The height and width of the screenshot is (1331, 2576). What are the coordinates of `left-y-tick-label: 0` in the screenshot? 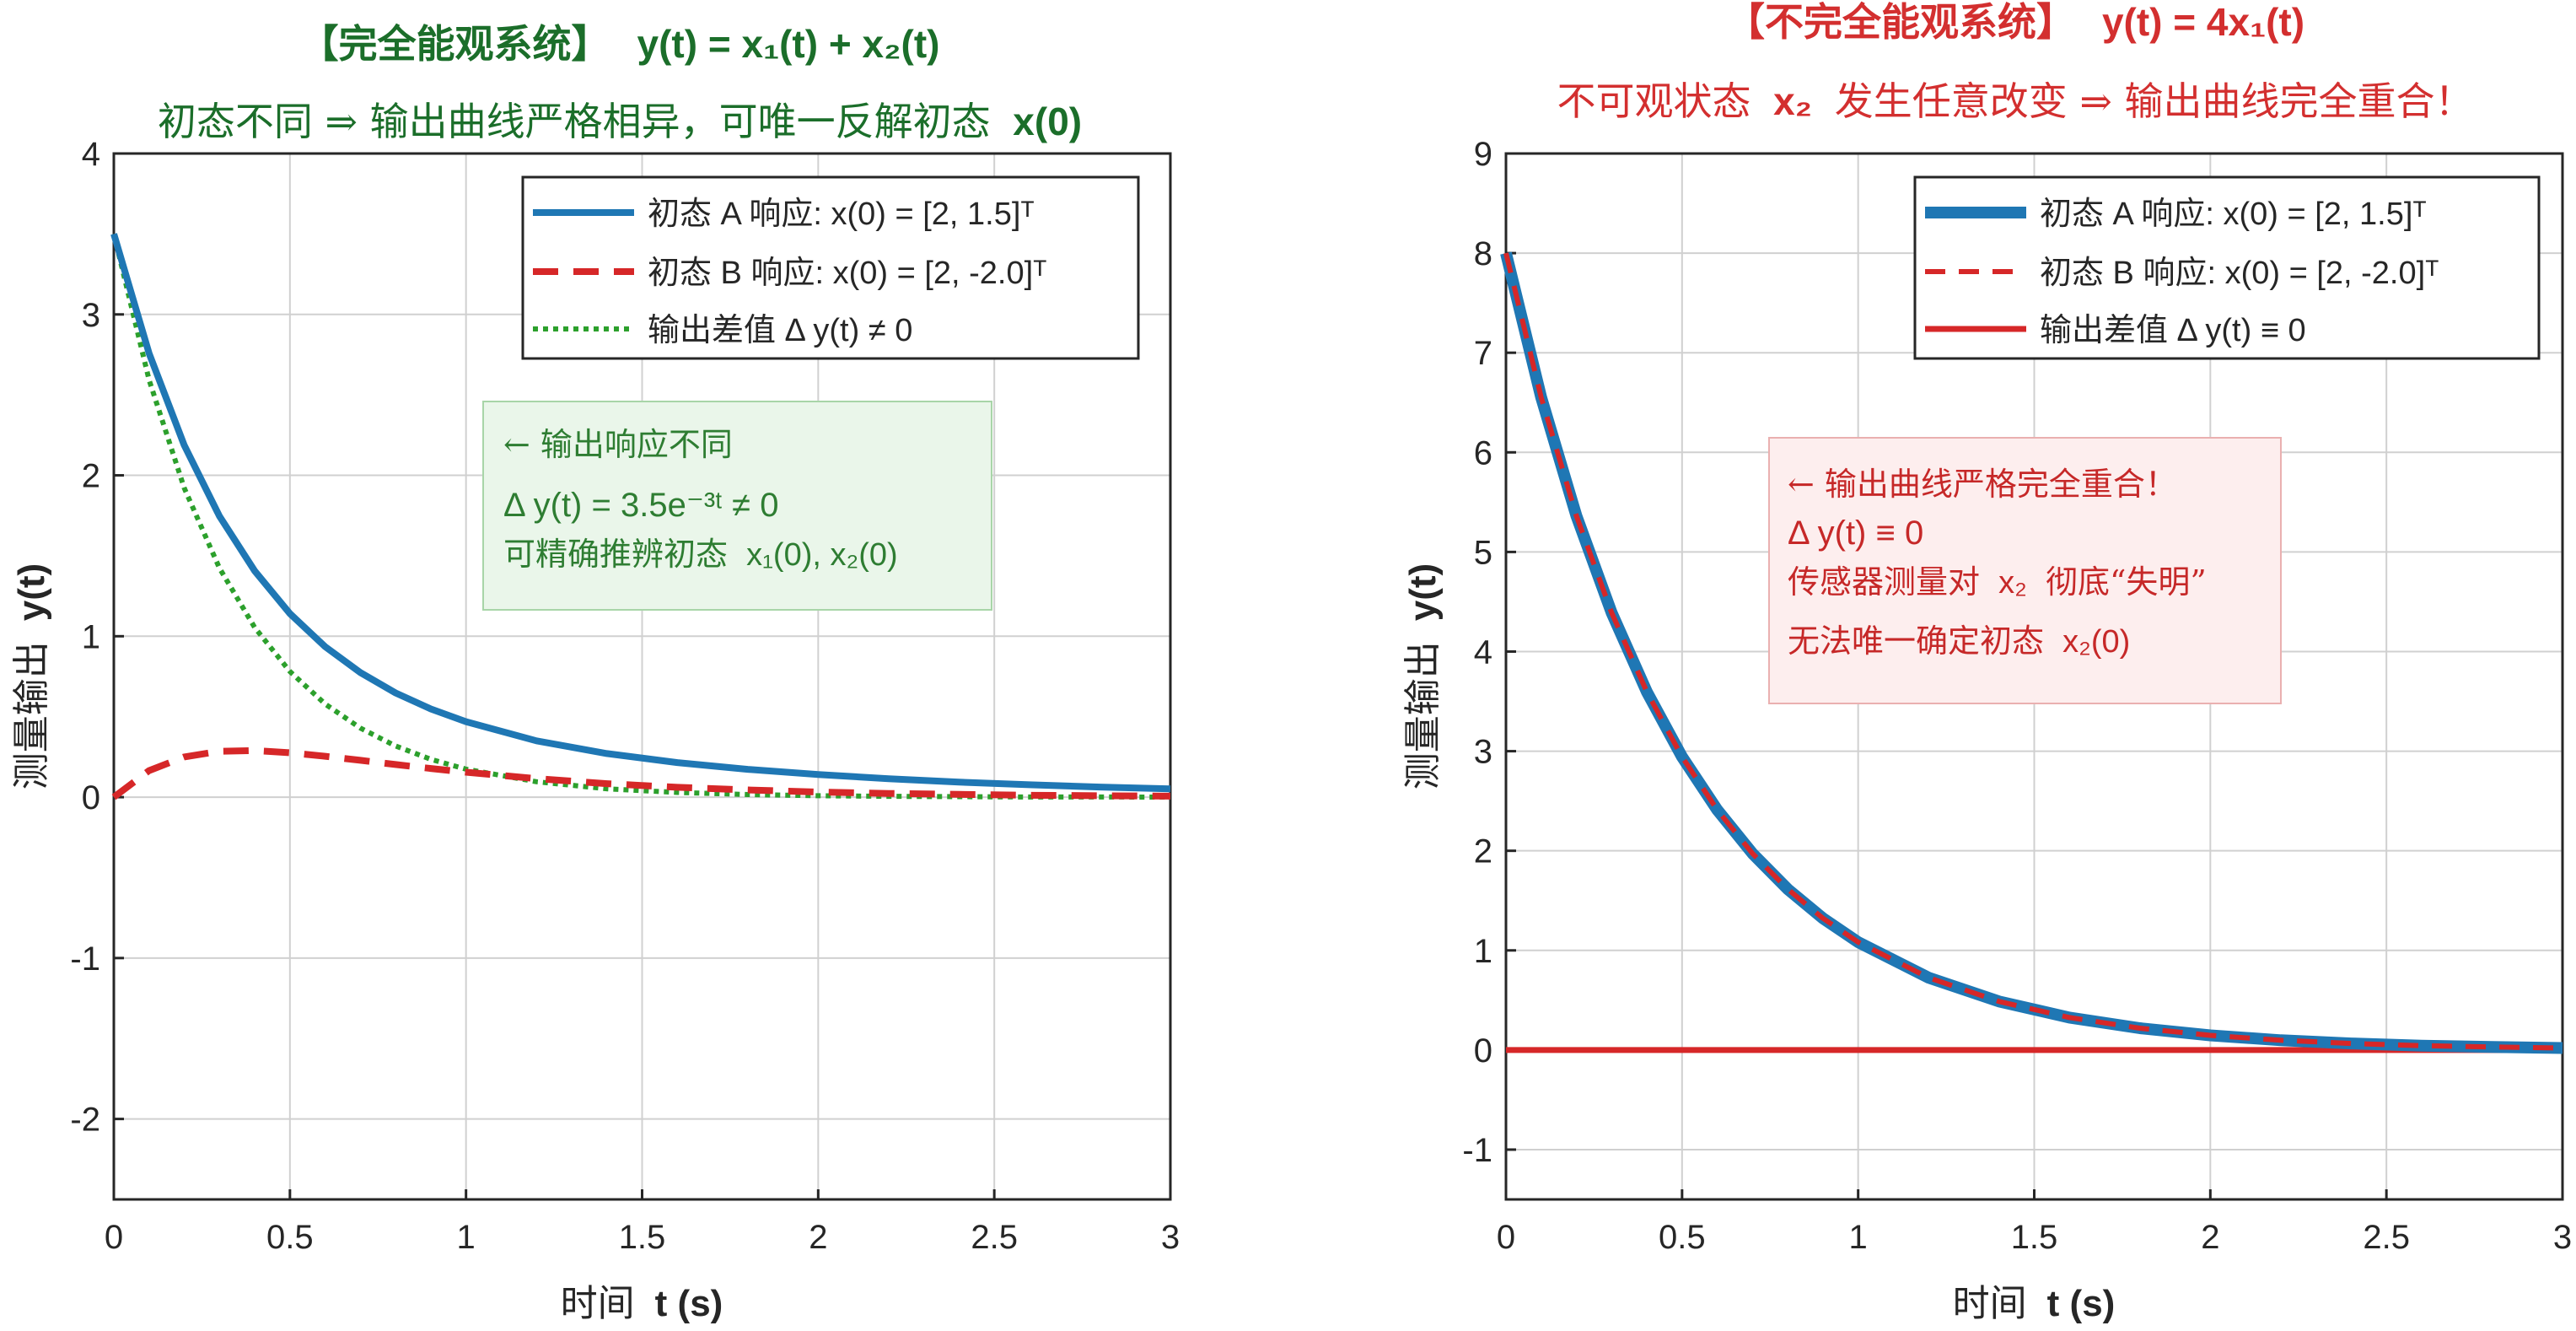 It's located at (91, 797).